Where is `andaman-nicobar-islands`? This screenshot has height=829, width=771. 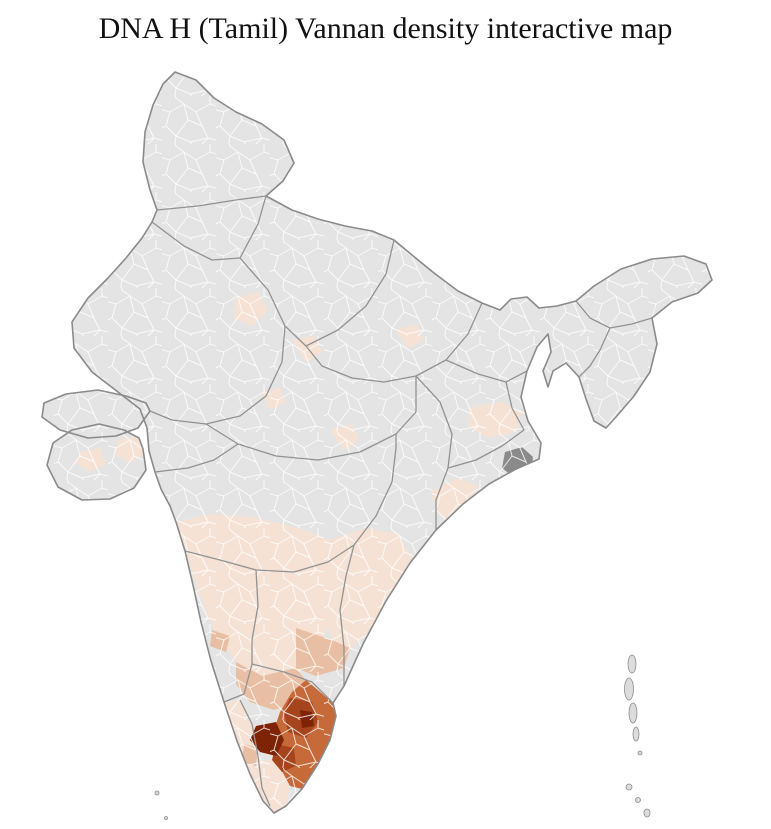
andaman-nicobar-islands is located at coordinates (637, 736).